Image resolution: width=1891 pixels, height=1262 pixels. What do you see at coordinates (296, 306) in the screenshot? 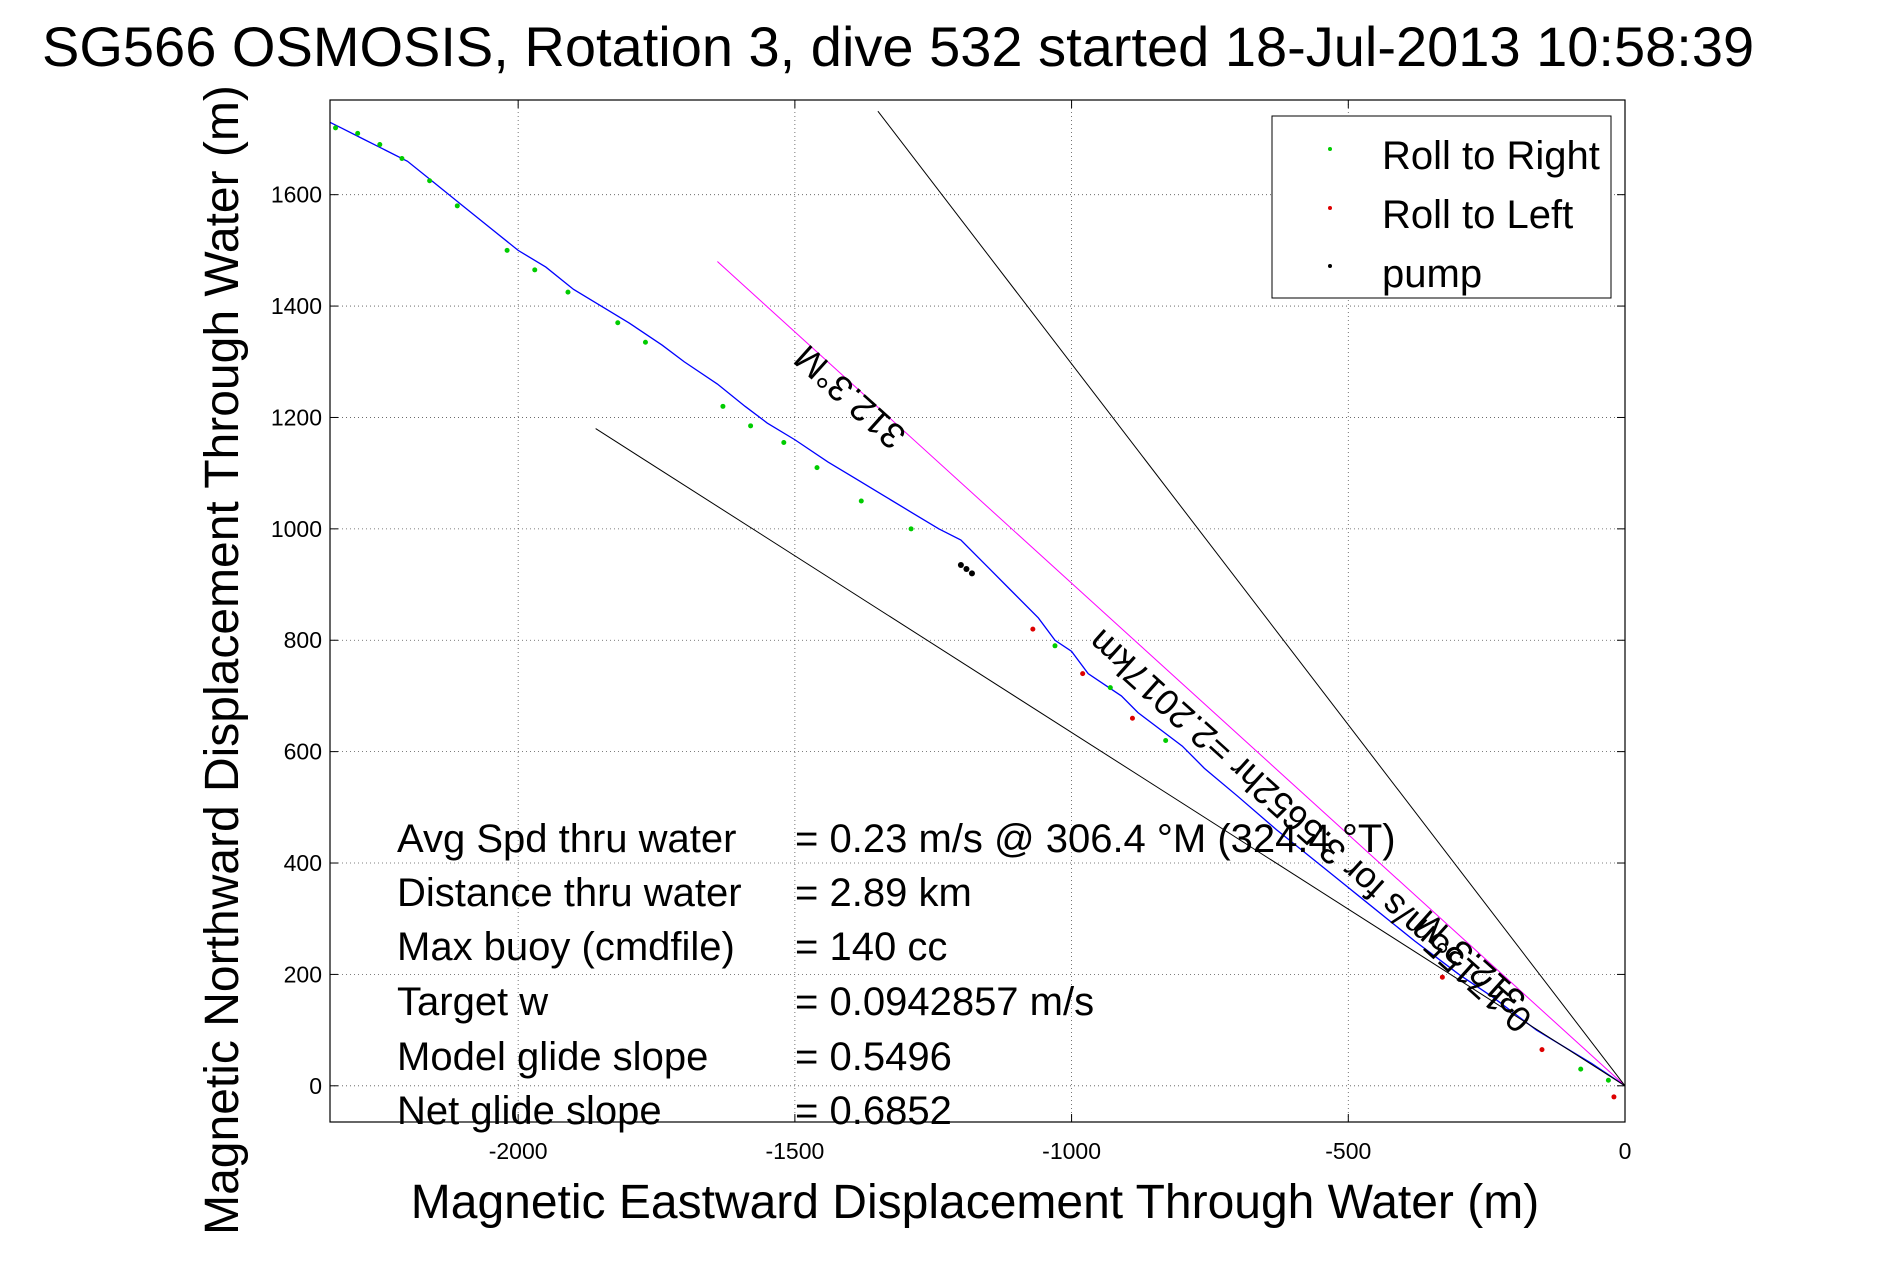
I see `y-tick-label: 1400` at bounding box center [296, 306].